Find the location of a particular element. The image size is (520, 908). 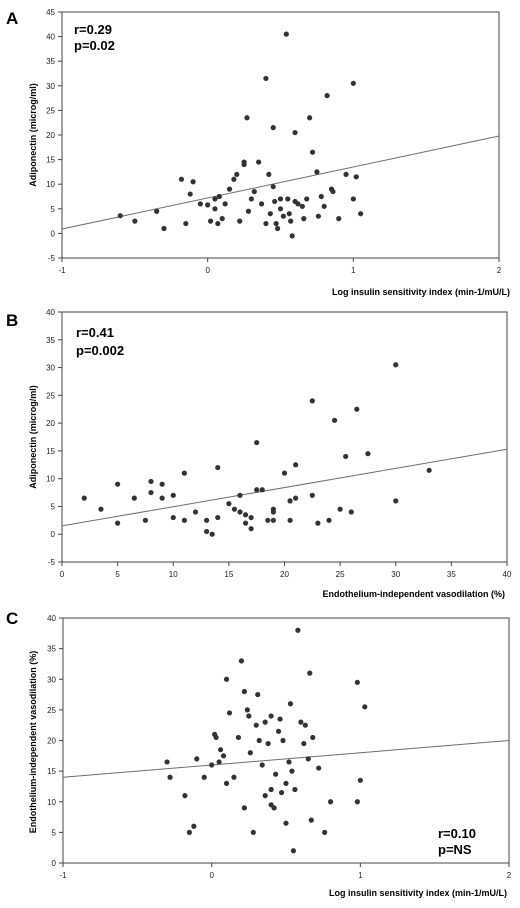

panel-b-y-tick-label: 15 is located at coordinates (50, 451).